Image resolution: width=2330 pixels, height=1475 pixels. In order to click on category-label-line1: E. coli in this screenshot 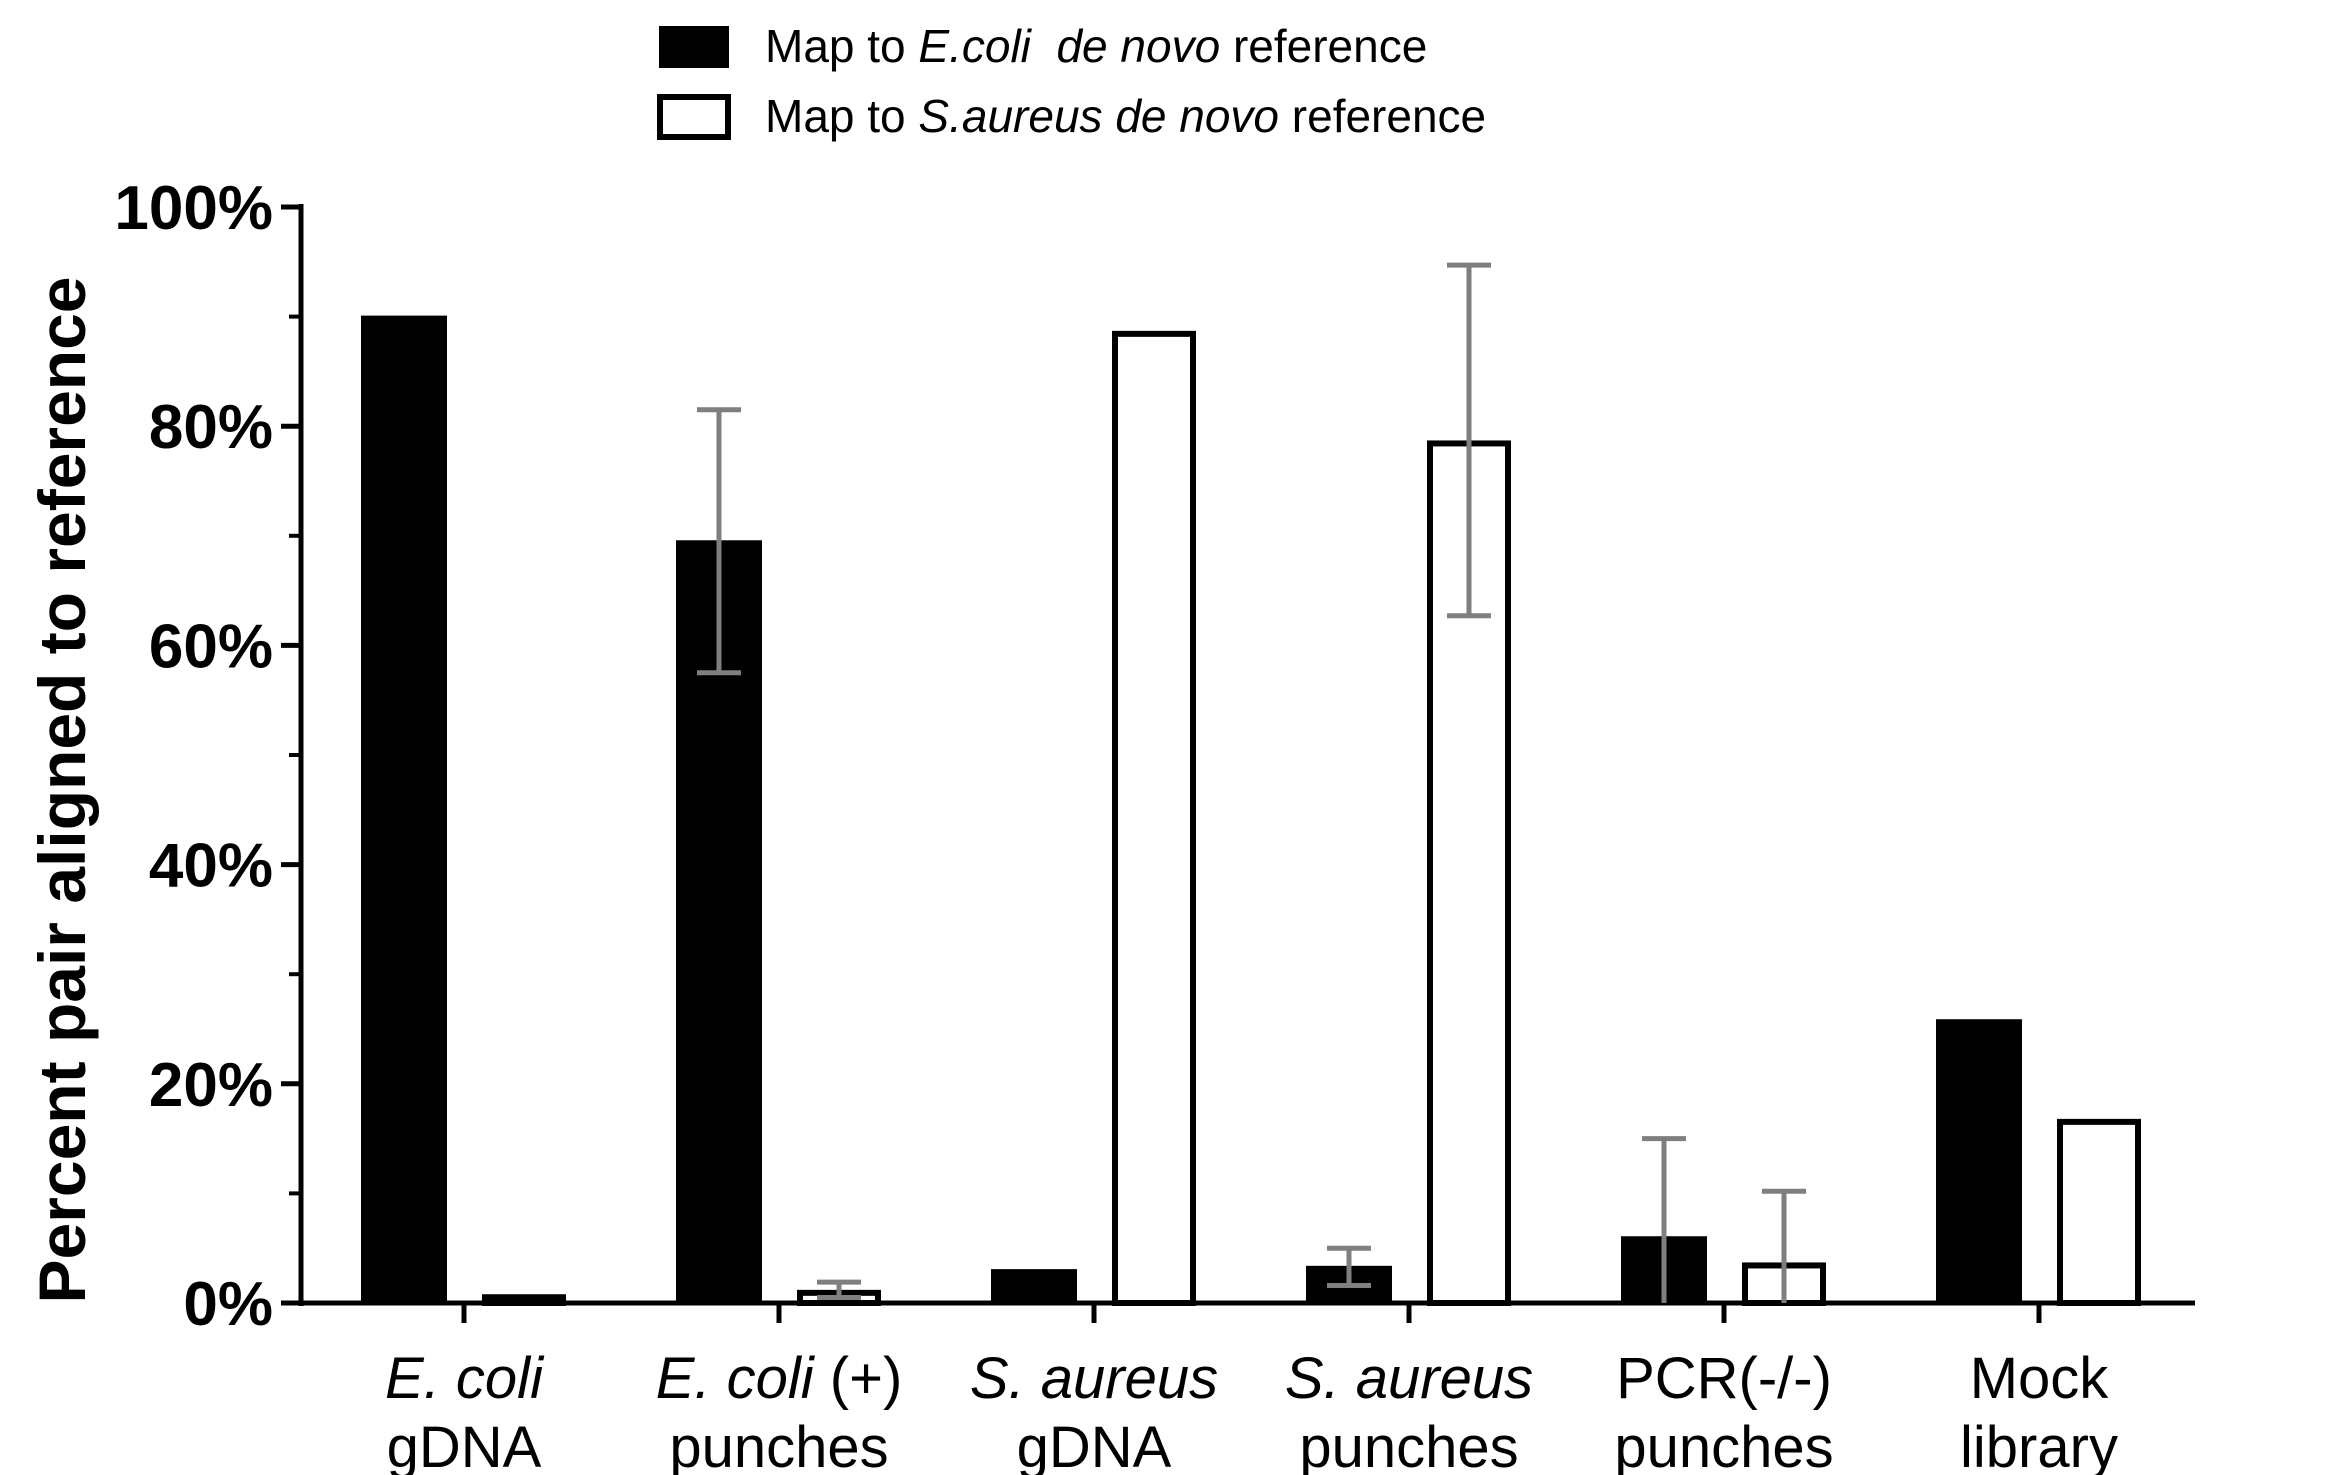, I will do `click(465, 1378)`.